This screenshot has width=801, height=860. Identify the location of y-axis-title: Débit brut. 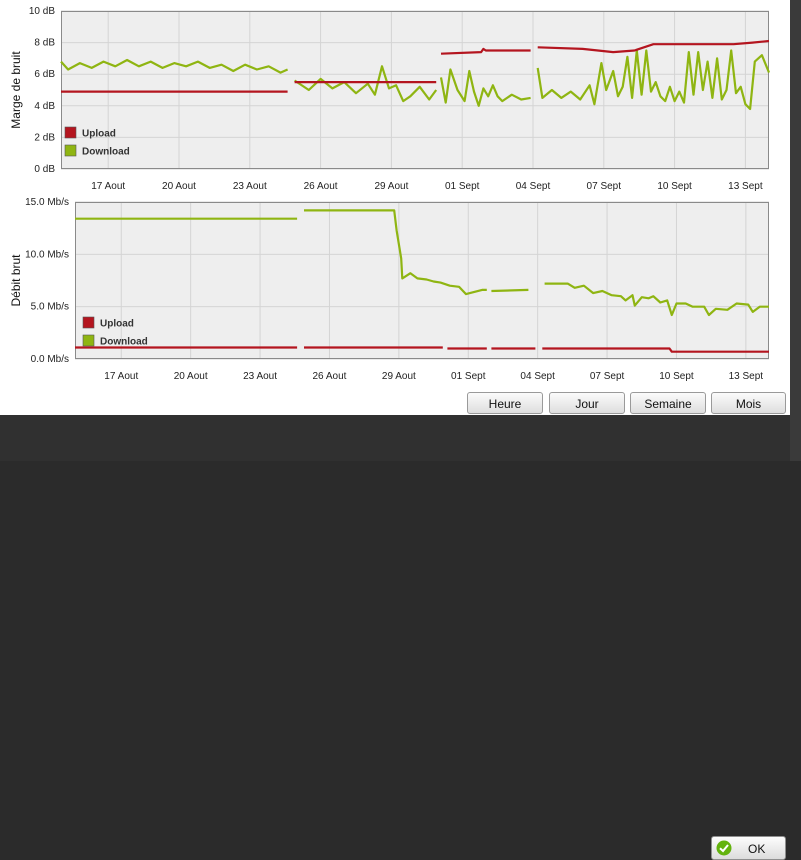
(16, 280).